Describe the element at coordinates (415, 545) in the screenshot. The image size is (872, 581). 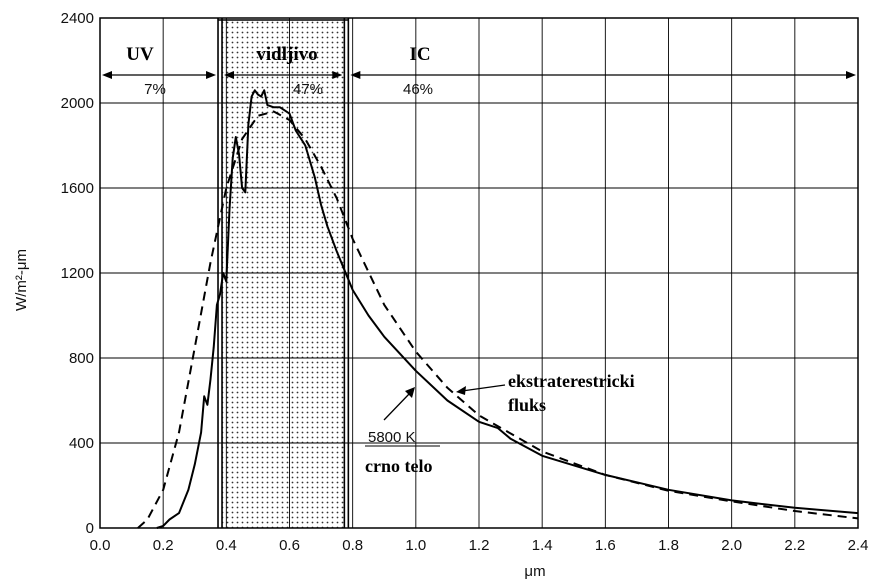
I see `x-tick-label: 1.0` at that location.